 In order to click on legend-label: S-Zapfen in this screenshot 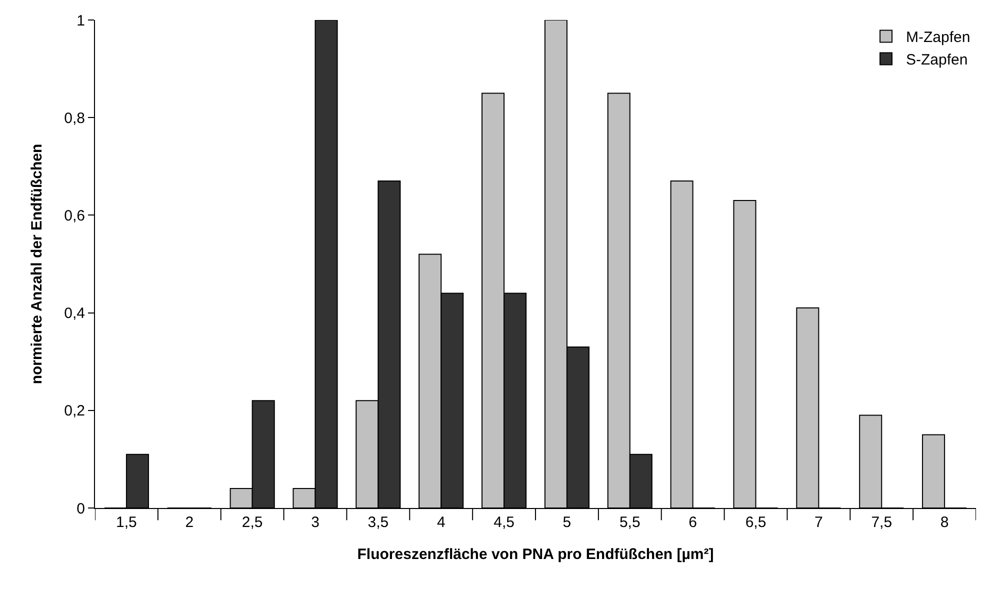, I will do `click(937, 60)`.